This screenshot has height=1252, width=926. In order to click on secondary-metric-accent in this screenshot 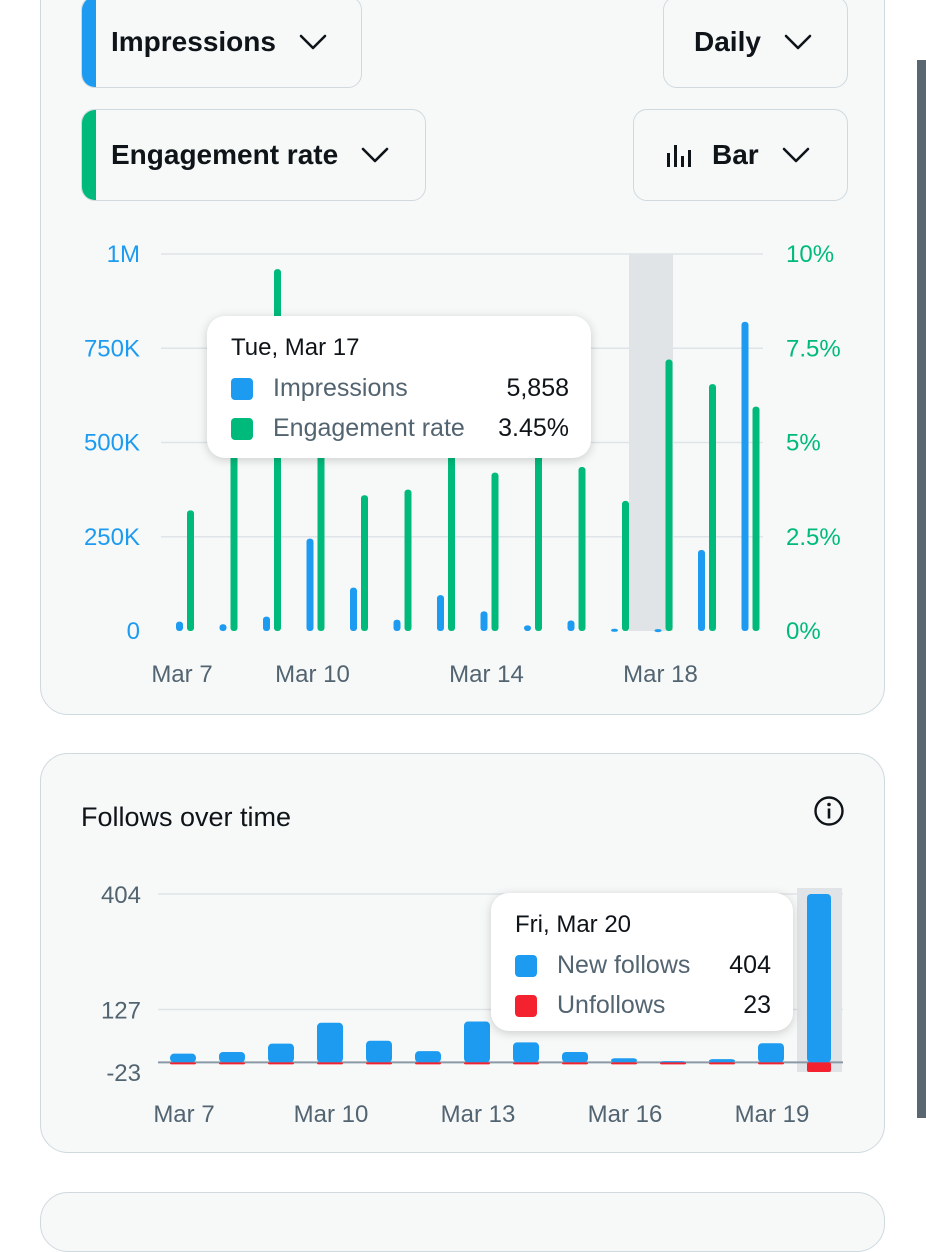, I will do `click(89, 155)`.